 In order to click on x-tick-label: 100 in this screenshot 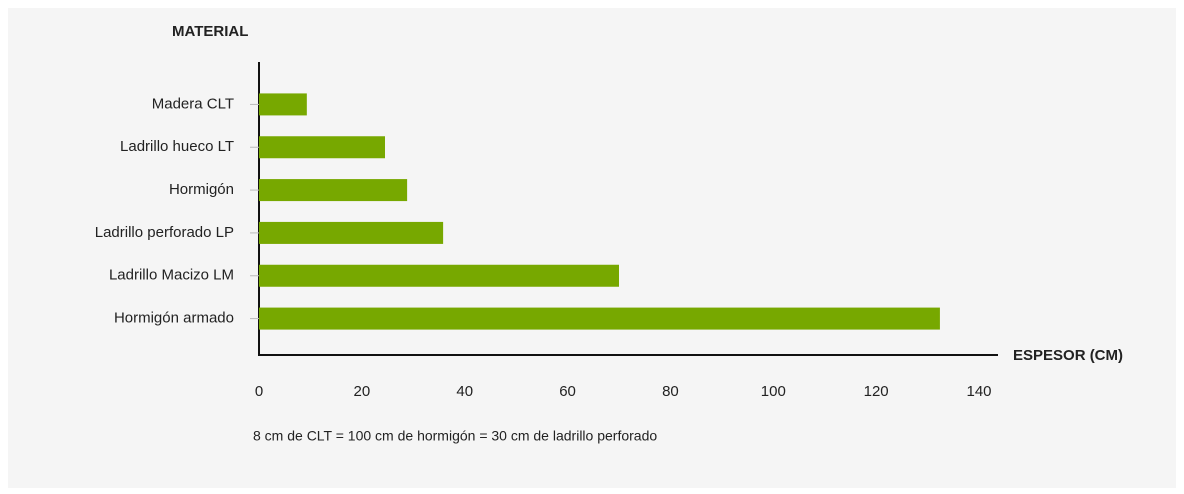, I will do `click(773, 391)`.